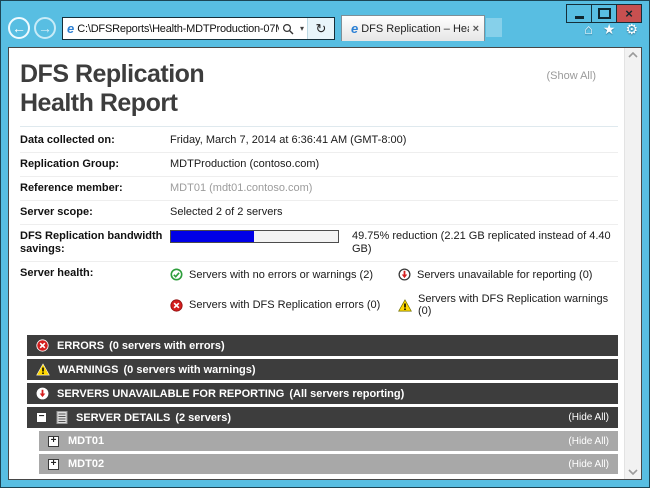  Describe the element at coordinates (571, 76) in the screenshot. I see `show-all-link: (Show All)` at that location.